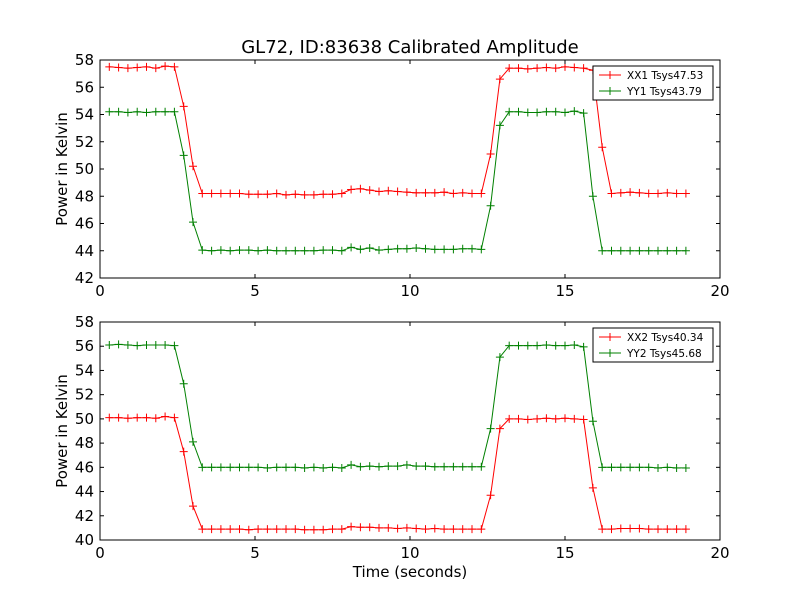  What do you see at coordinates (719, 291) in the screenshot?
I see `chart-0-x-tick-label: 20` at bounding box center [719, 291].